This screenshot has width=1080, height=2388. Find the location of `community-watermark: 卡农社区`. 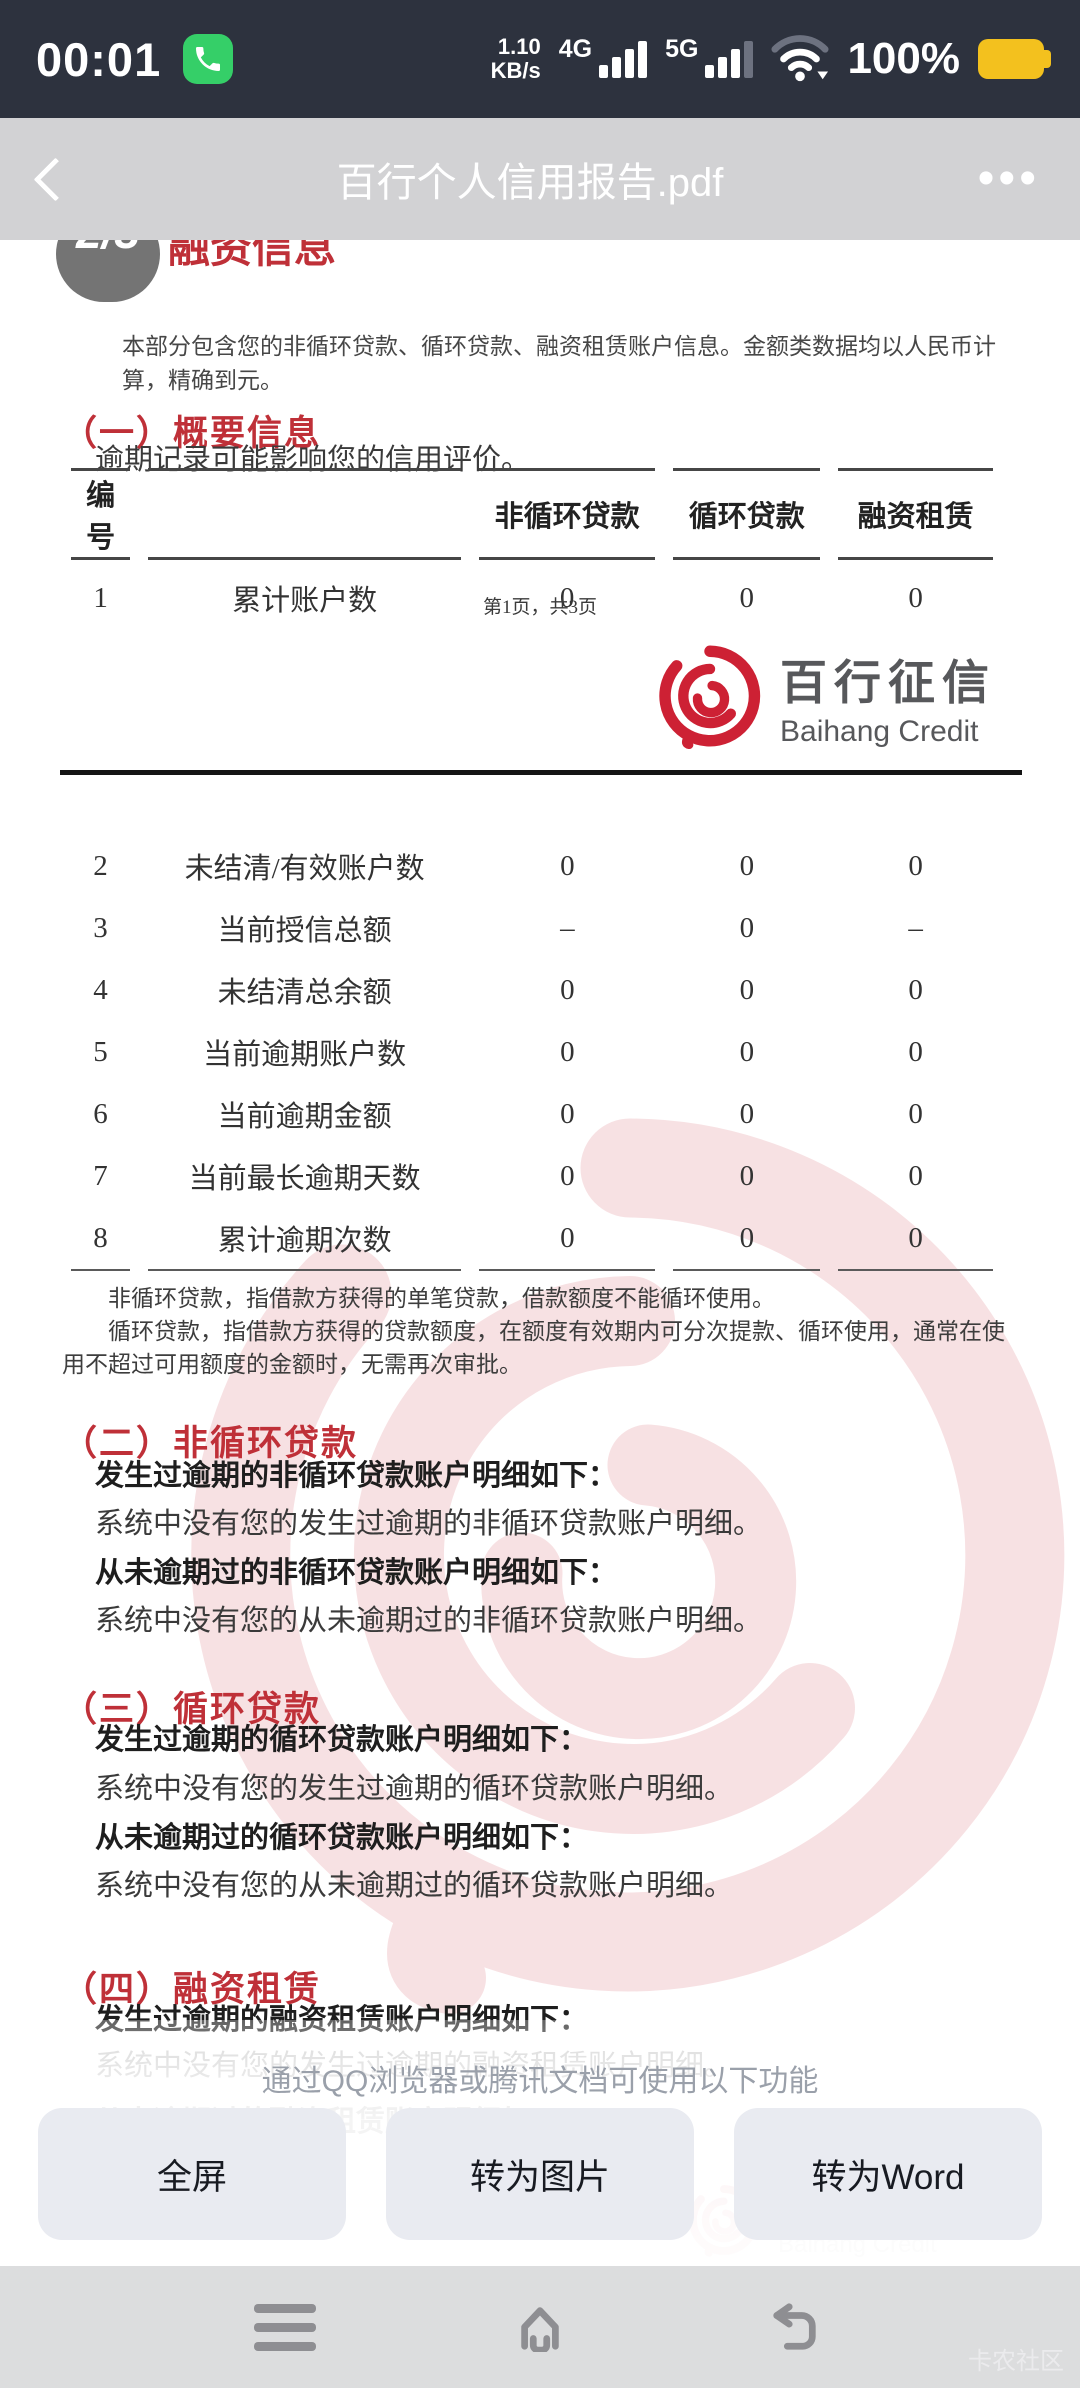

community-watermark: 卡农社区 is located at coordinates (1016, 2361).